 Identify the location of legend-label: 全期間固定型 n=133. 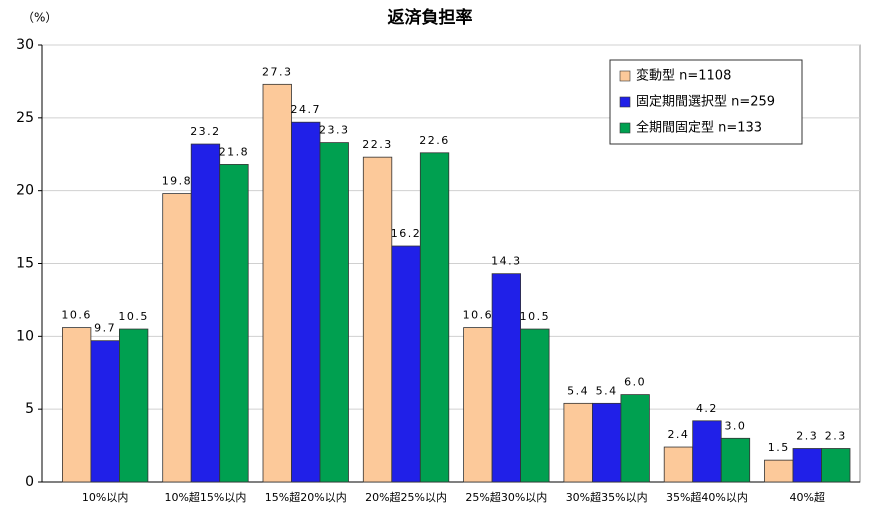
(699, 128).